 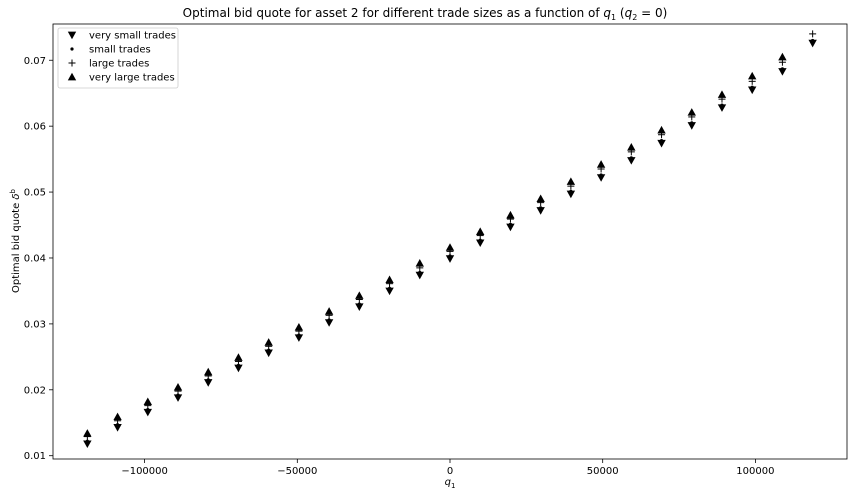 What do you see at coordinates (813, 34) in the screenshot?
I see `data-point-plus` at bounding box center [813, 34].